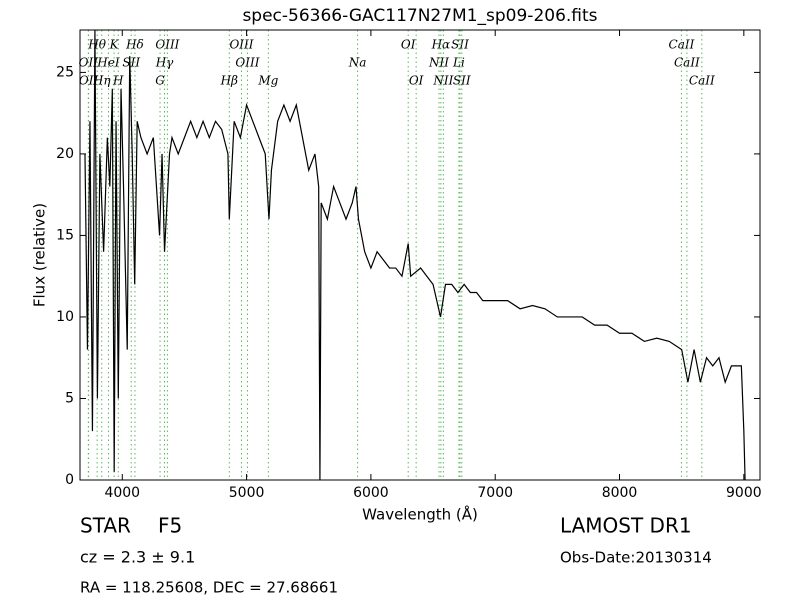  What do you see at coordinates (69, 480) in the screenshot?
I see `y-tick-label: 0` at bounding box center [69, 480].